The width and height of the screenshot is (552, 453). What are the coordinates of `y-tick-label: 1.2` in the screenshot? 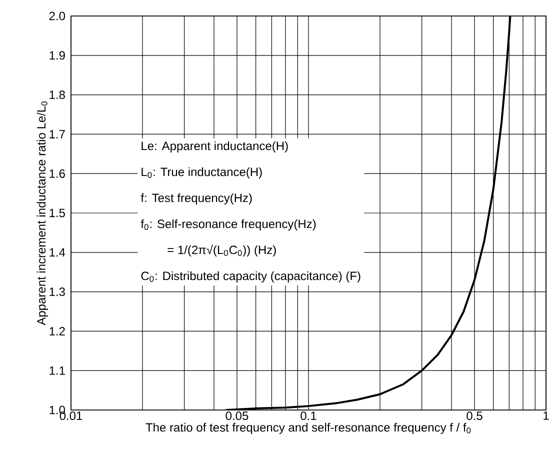 It's located at (57, 331).